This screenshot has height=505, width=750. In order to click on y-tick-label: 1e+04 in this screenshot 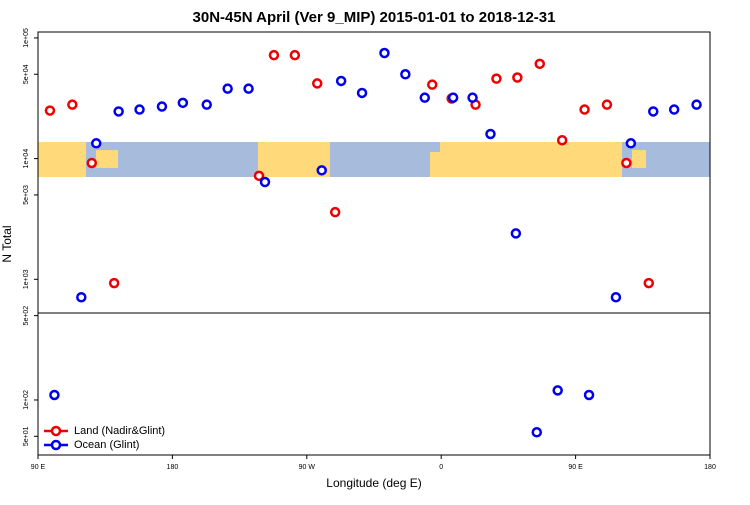, I will do `click(26, 159)`.